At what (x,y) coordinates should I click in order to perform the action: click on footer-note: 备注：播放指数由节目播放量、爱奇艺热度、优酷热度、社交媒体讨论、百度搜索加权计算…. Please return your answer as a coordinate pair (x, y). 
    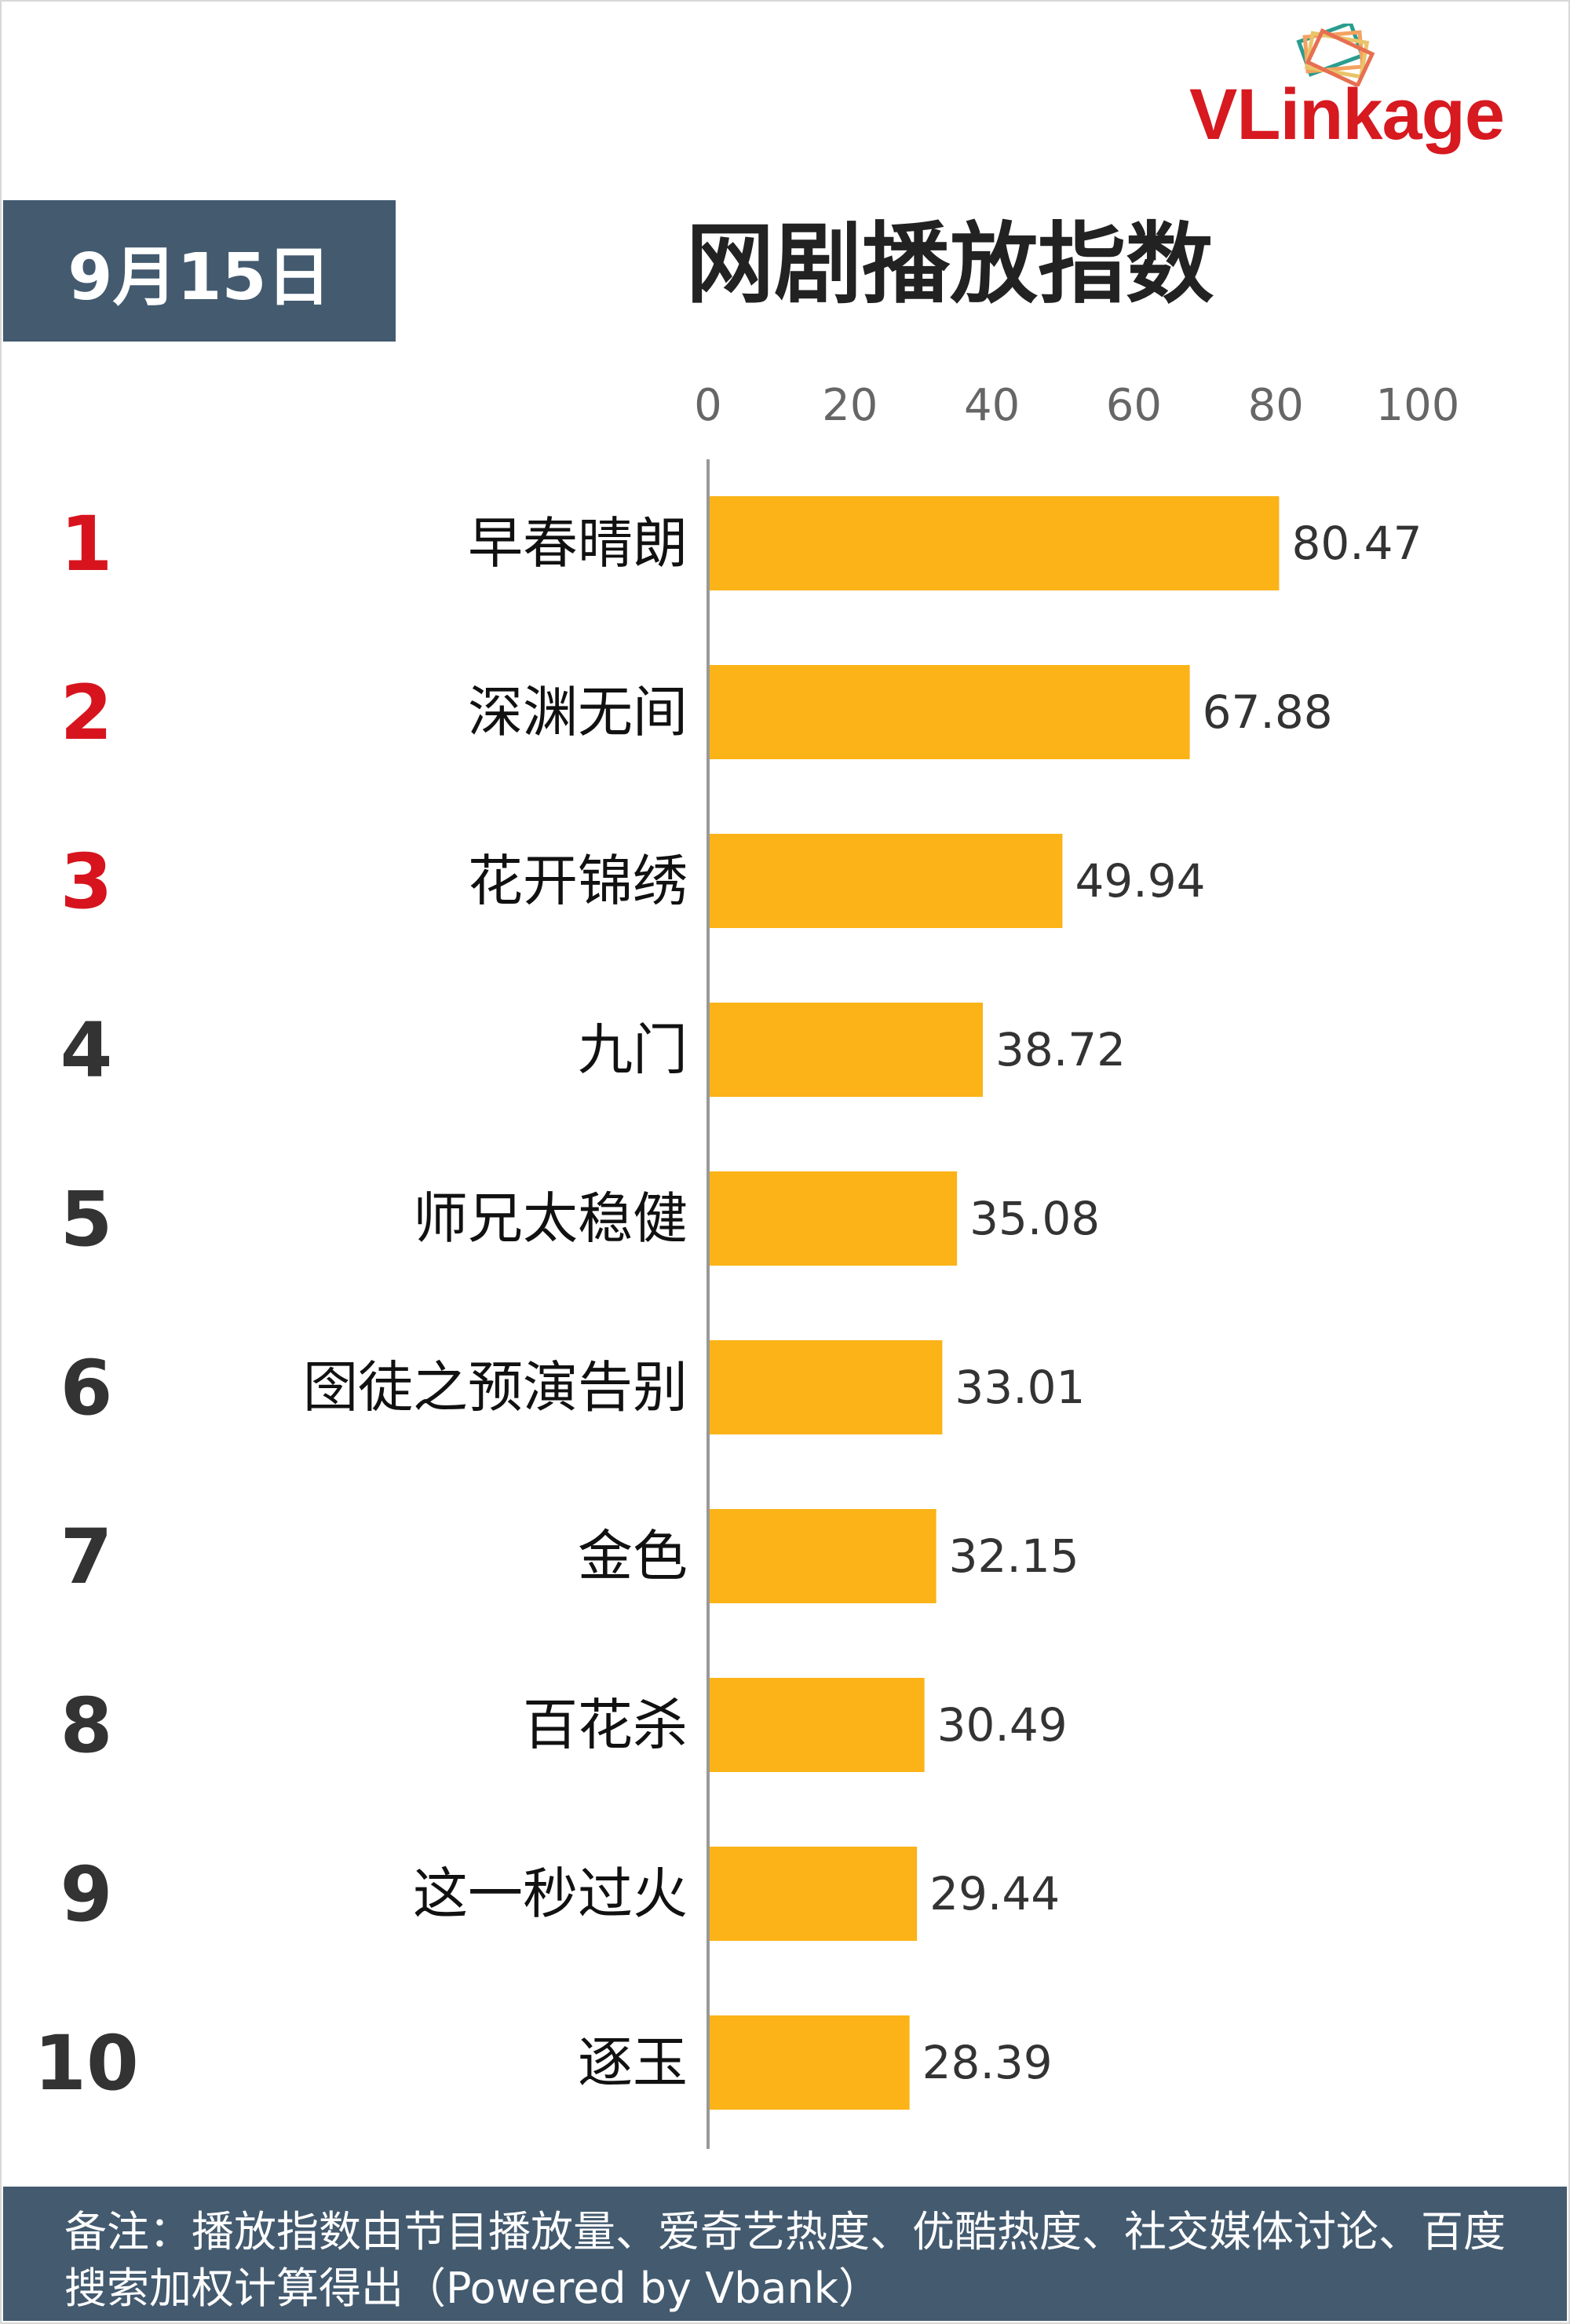
    Looking at the image, I should click on (785, 2254).